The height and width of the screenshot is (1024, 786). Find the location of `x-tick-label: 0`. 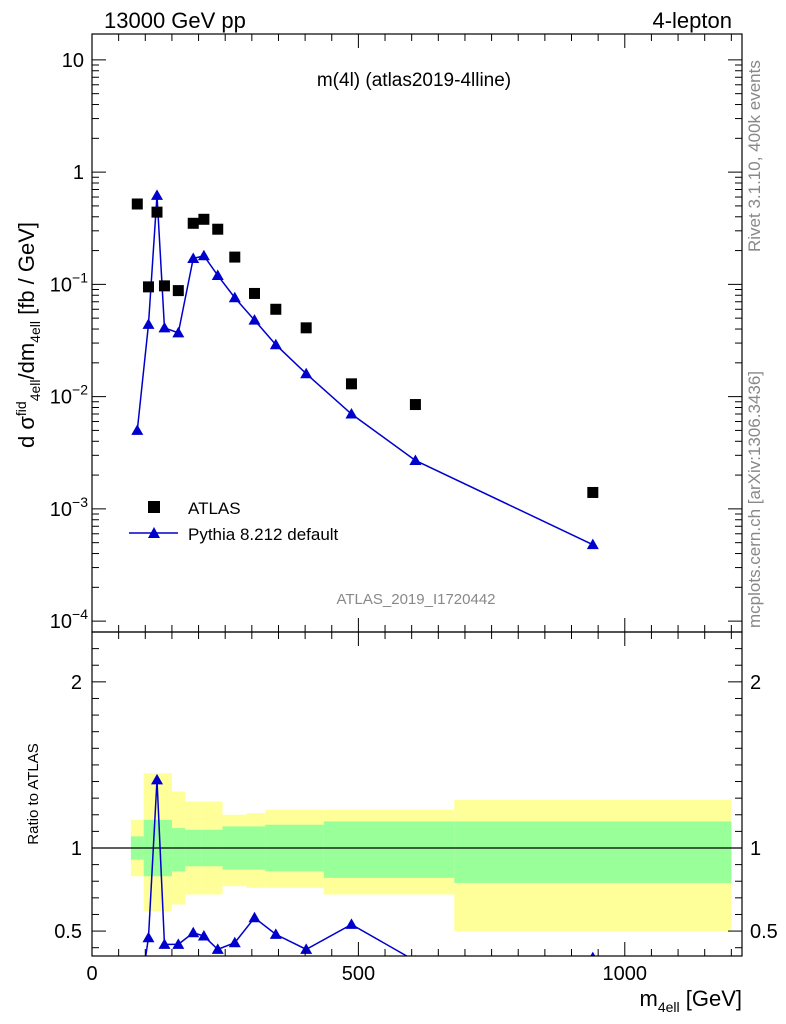

x-tick-label: 0 is located at coordinates (91, 974).